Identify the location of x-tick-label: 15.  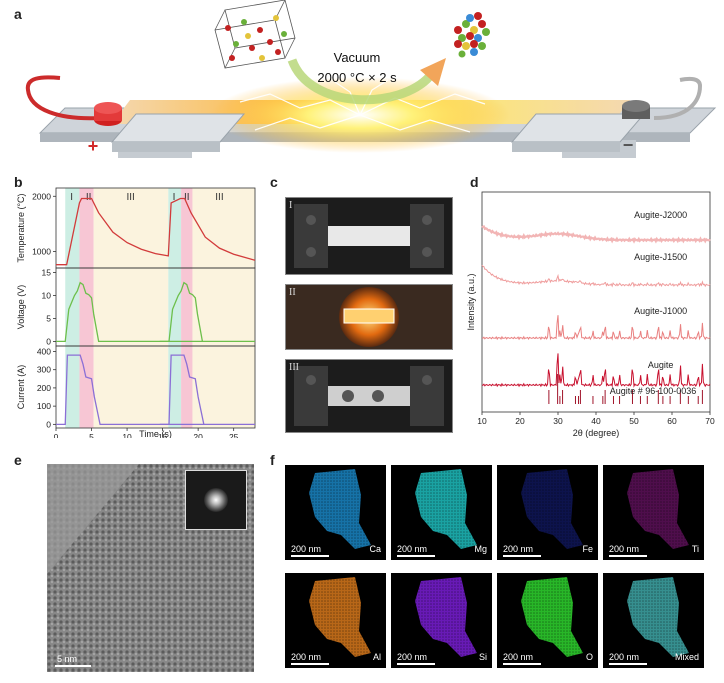
(163, 435).